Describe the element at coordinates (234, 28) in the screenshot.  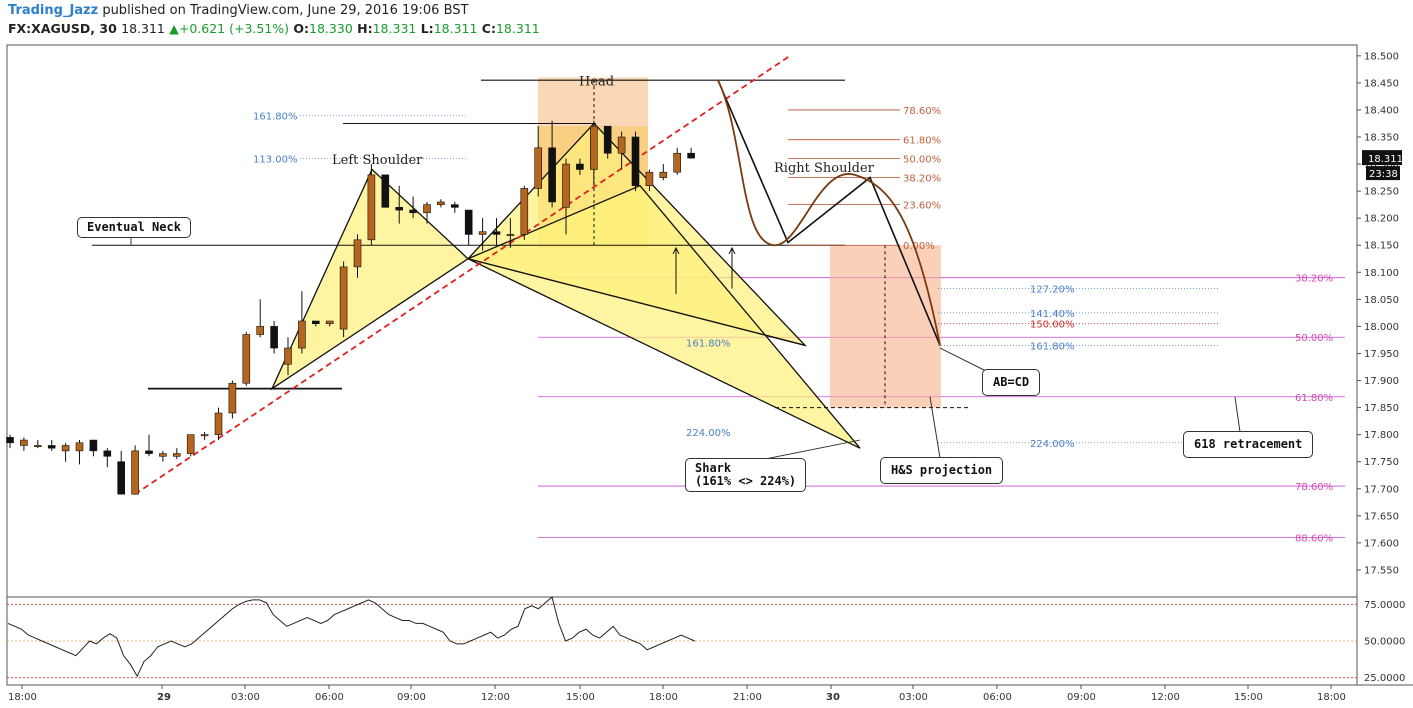
I see `change-value: +0.621 (+3.51%)` at that location.